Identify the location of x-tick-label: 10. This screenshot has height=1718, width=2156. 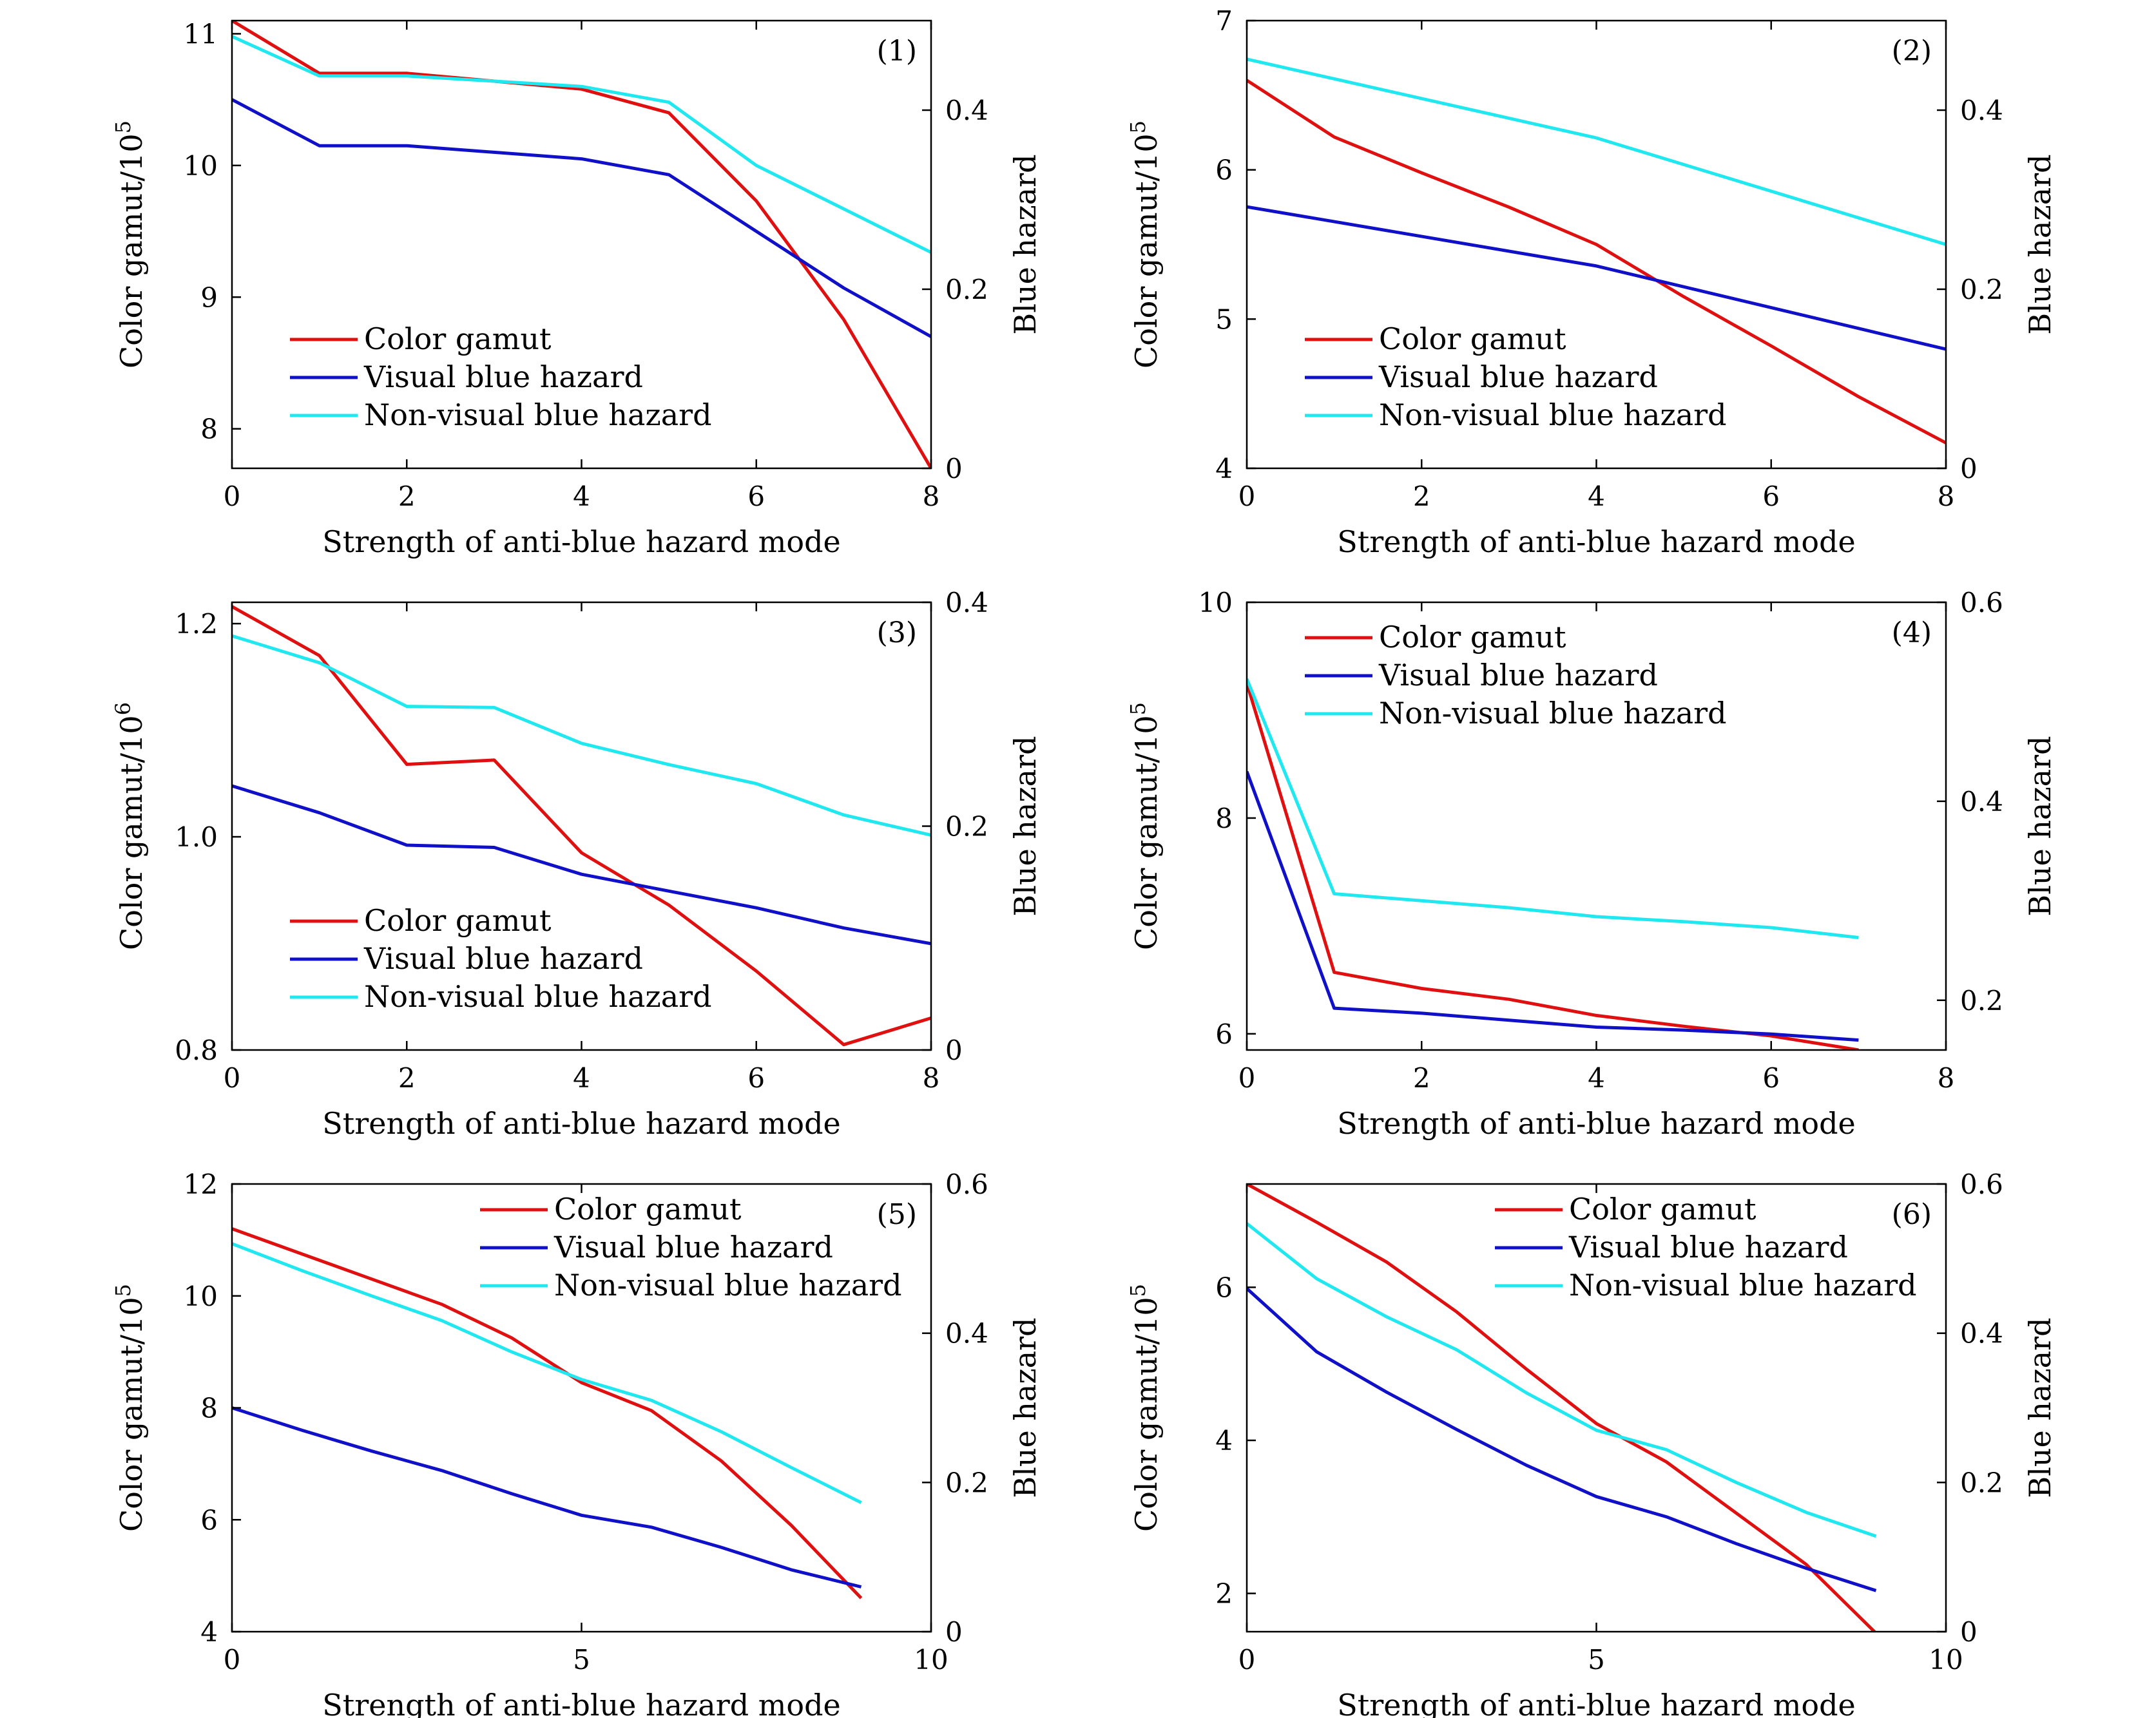
(931, 1659).